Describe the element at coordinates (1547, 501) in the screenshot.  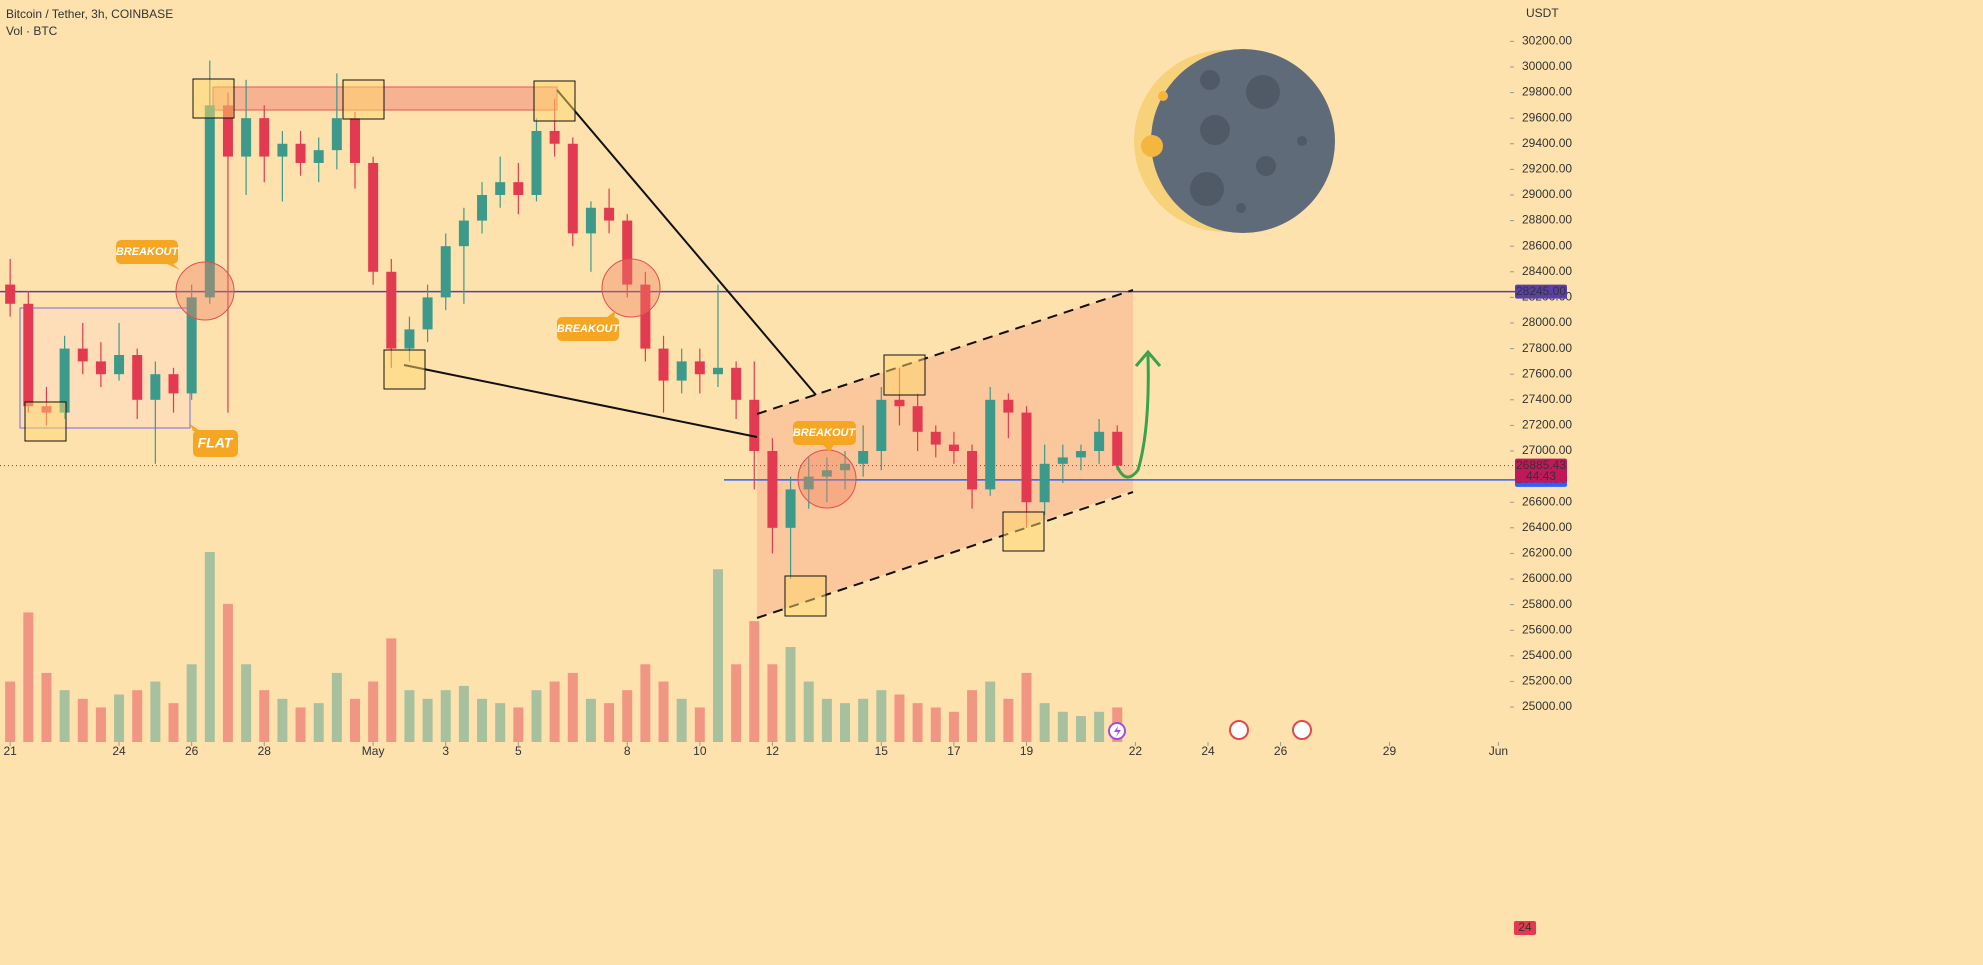
I see `y-tick-label: 26600.00` at that location.